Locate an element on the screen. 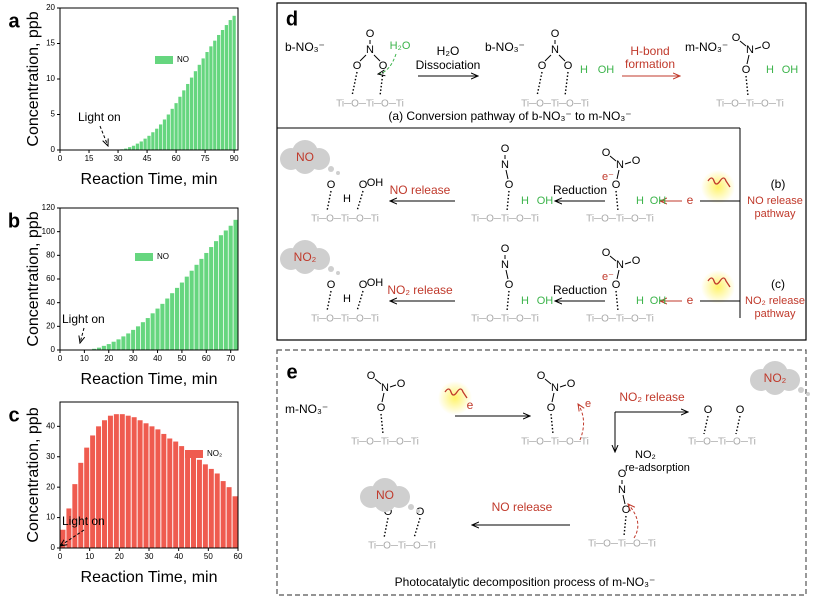  pathway-tag: (c) is located at coordinates (778, 284).